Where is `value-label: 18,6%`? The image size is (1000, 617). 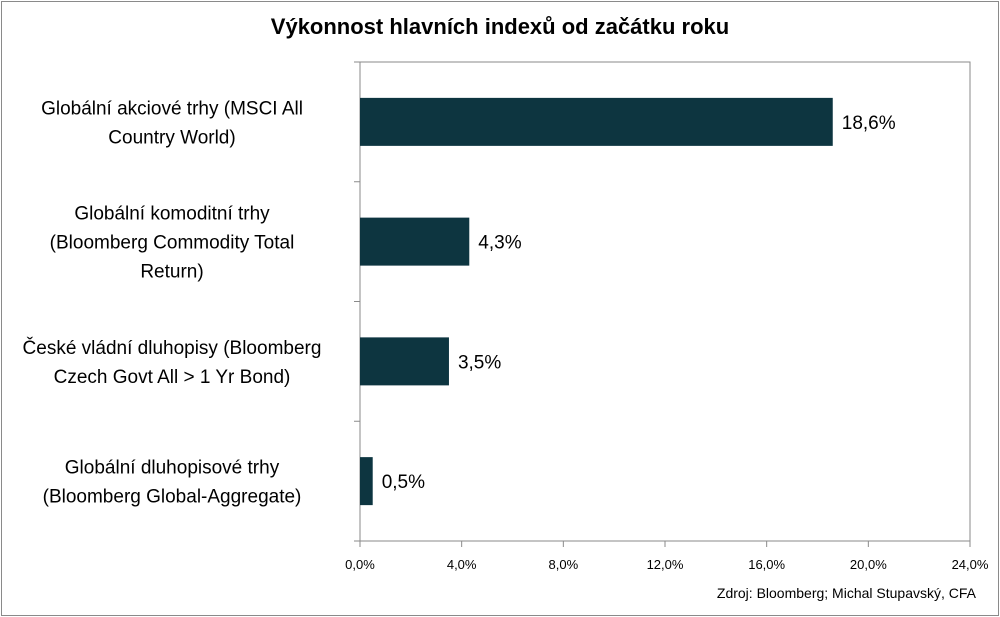 value-label: 18,6% is located at coordinates (869, 123).